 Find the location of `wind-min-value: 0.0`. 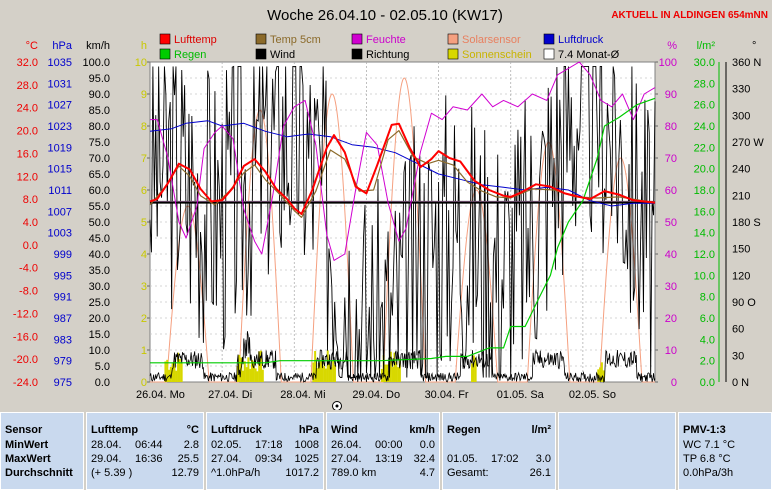

wind-min-value: 0.0 is located at coordinates (427, 445).